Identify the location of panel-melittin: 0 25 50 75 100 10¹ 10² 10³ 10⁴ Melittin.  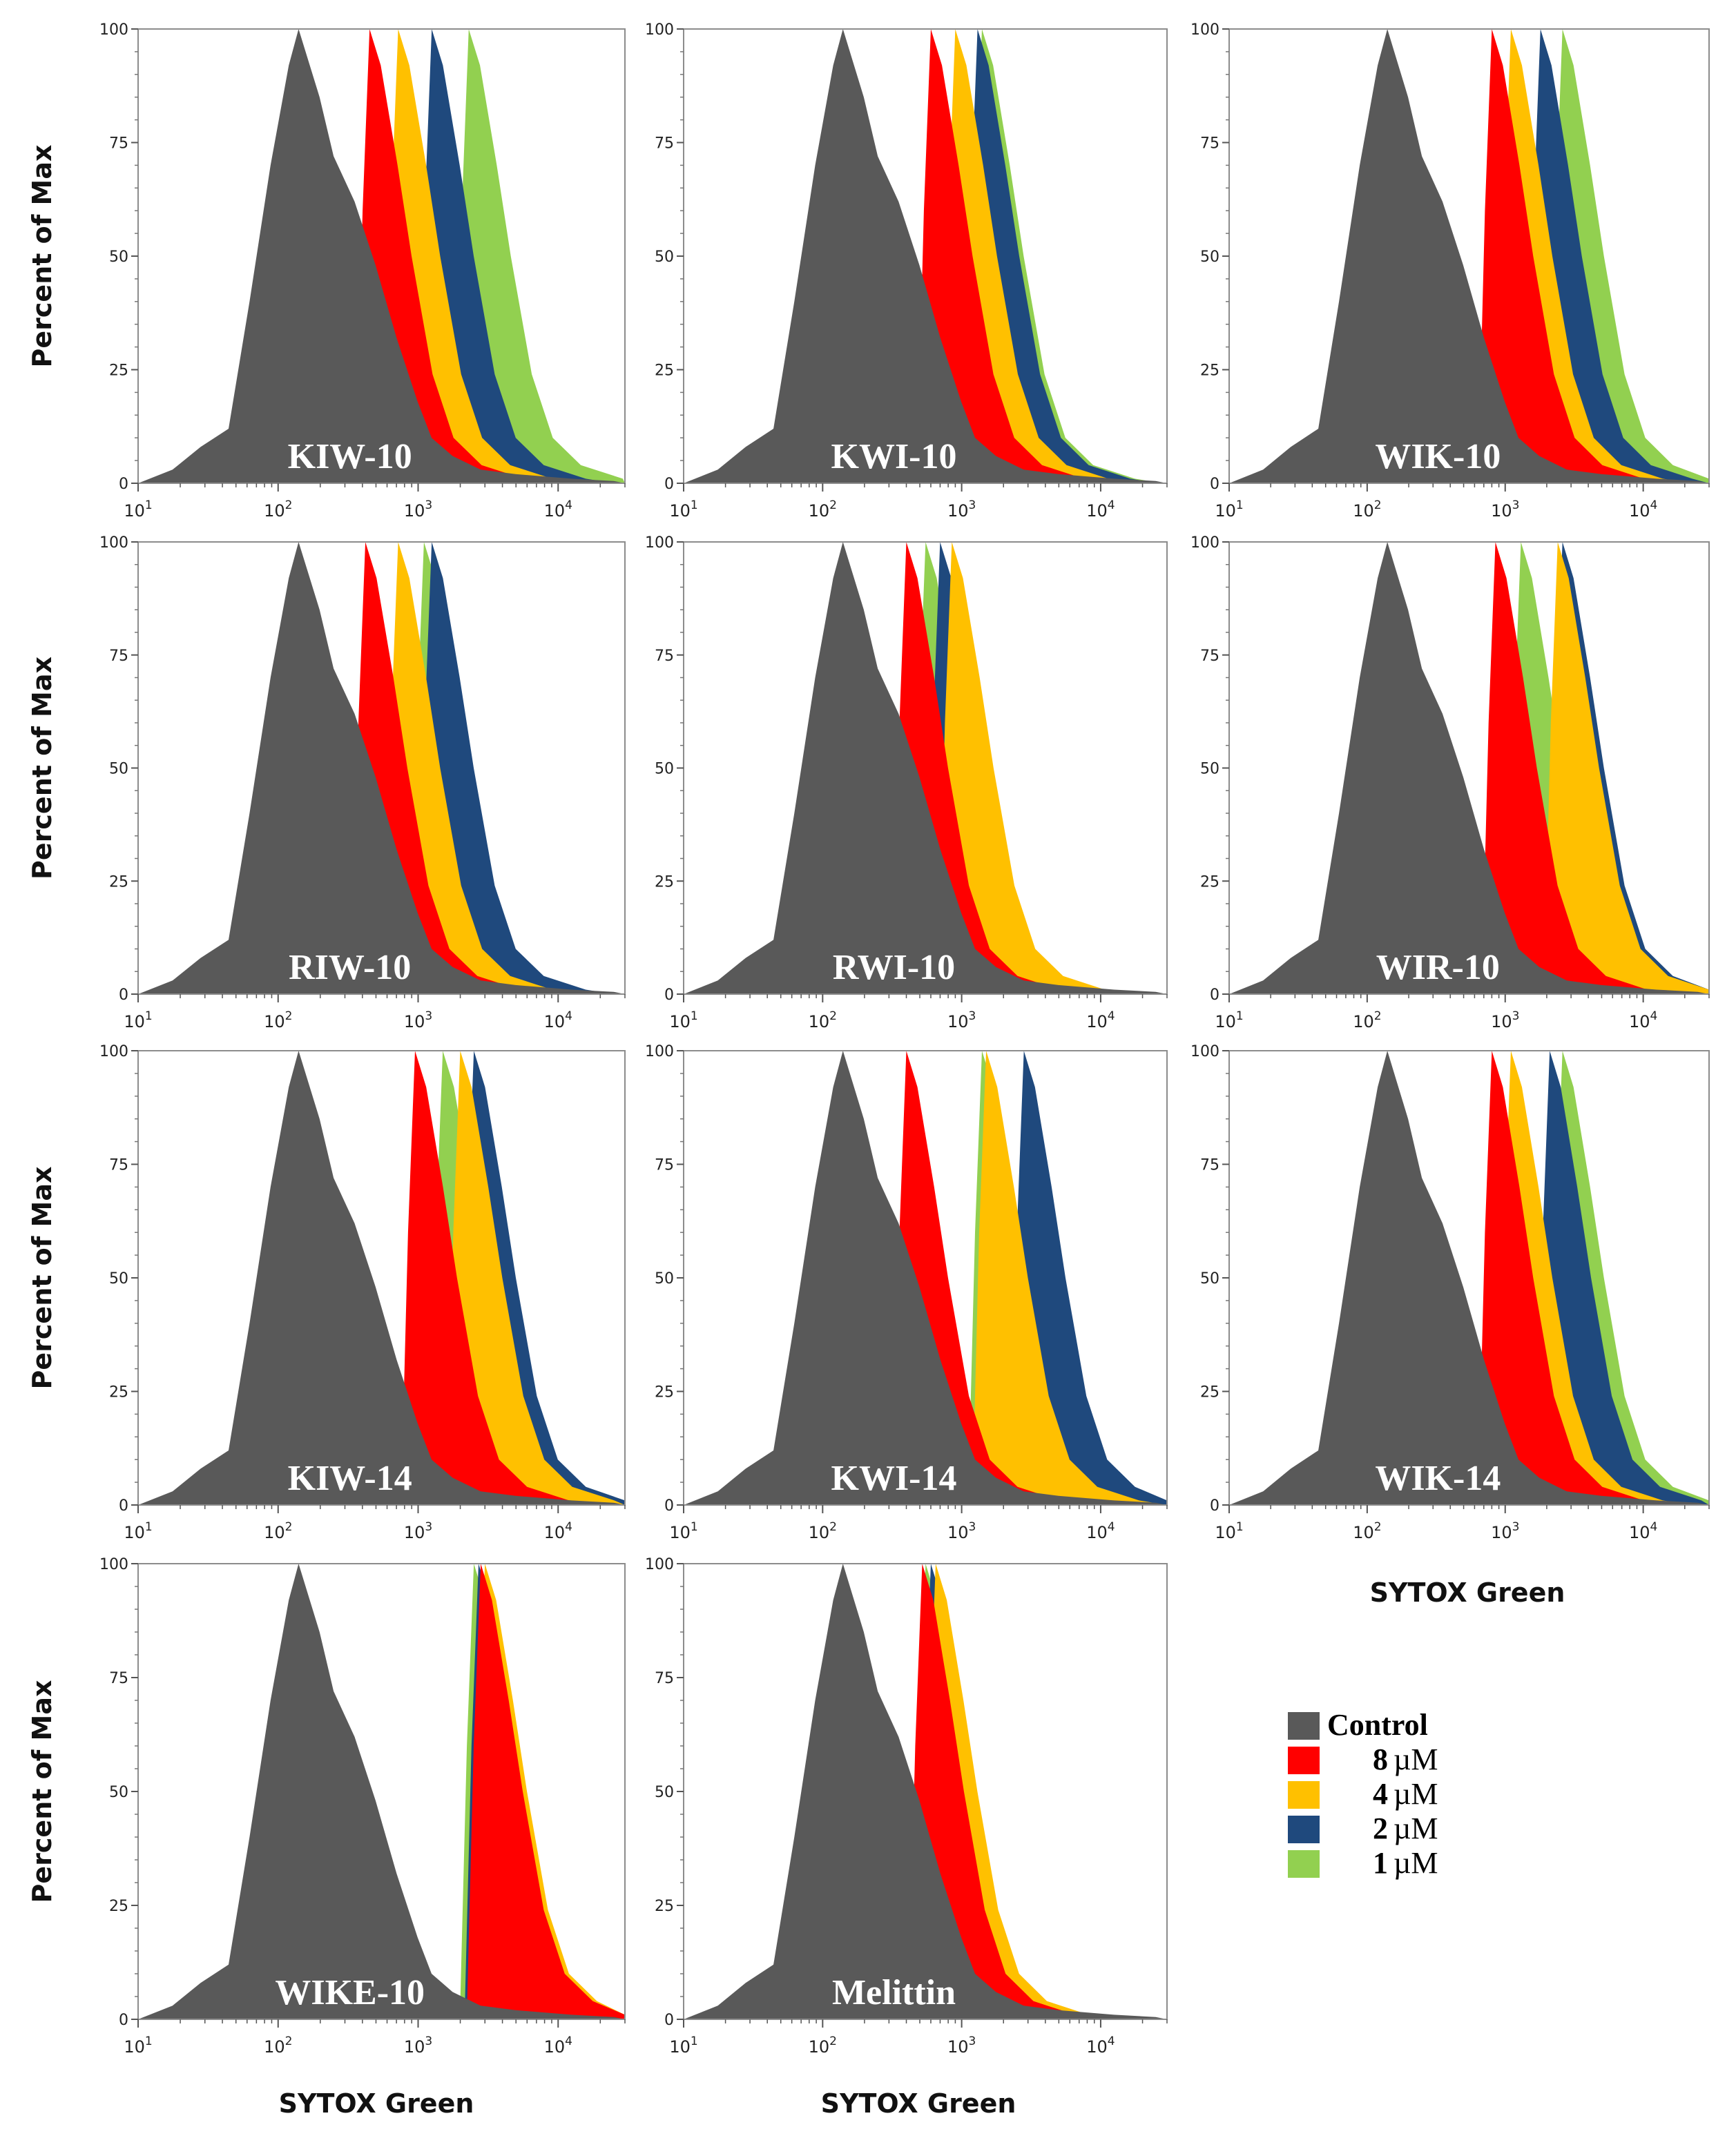
(906, 1807).